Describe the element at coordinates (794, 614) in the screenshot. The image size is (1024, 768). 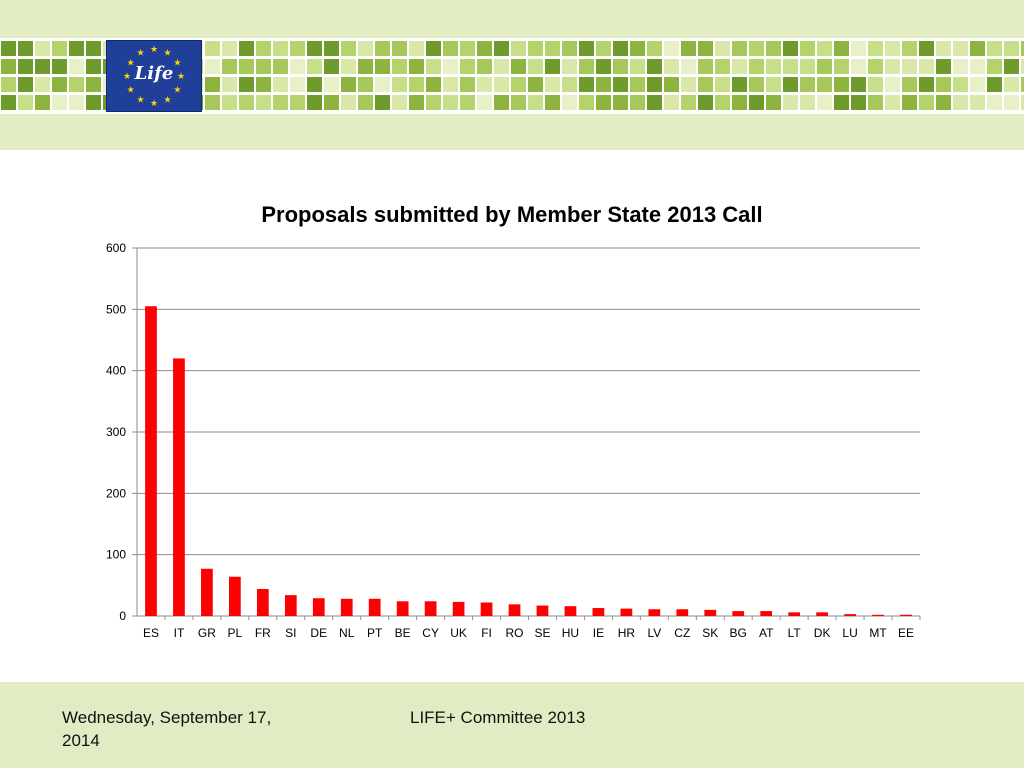
I see `bar-lt` at that location.